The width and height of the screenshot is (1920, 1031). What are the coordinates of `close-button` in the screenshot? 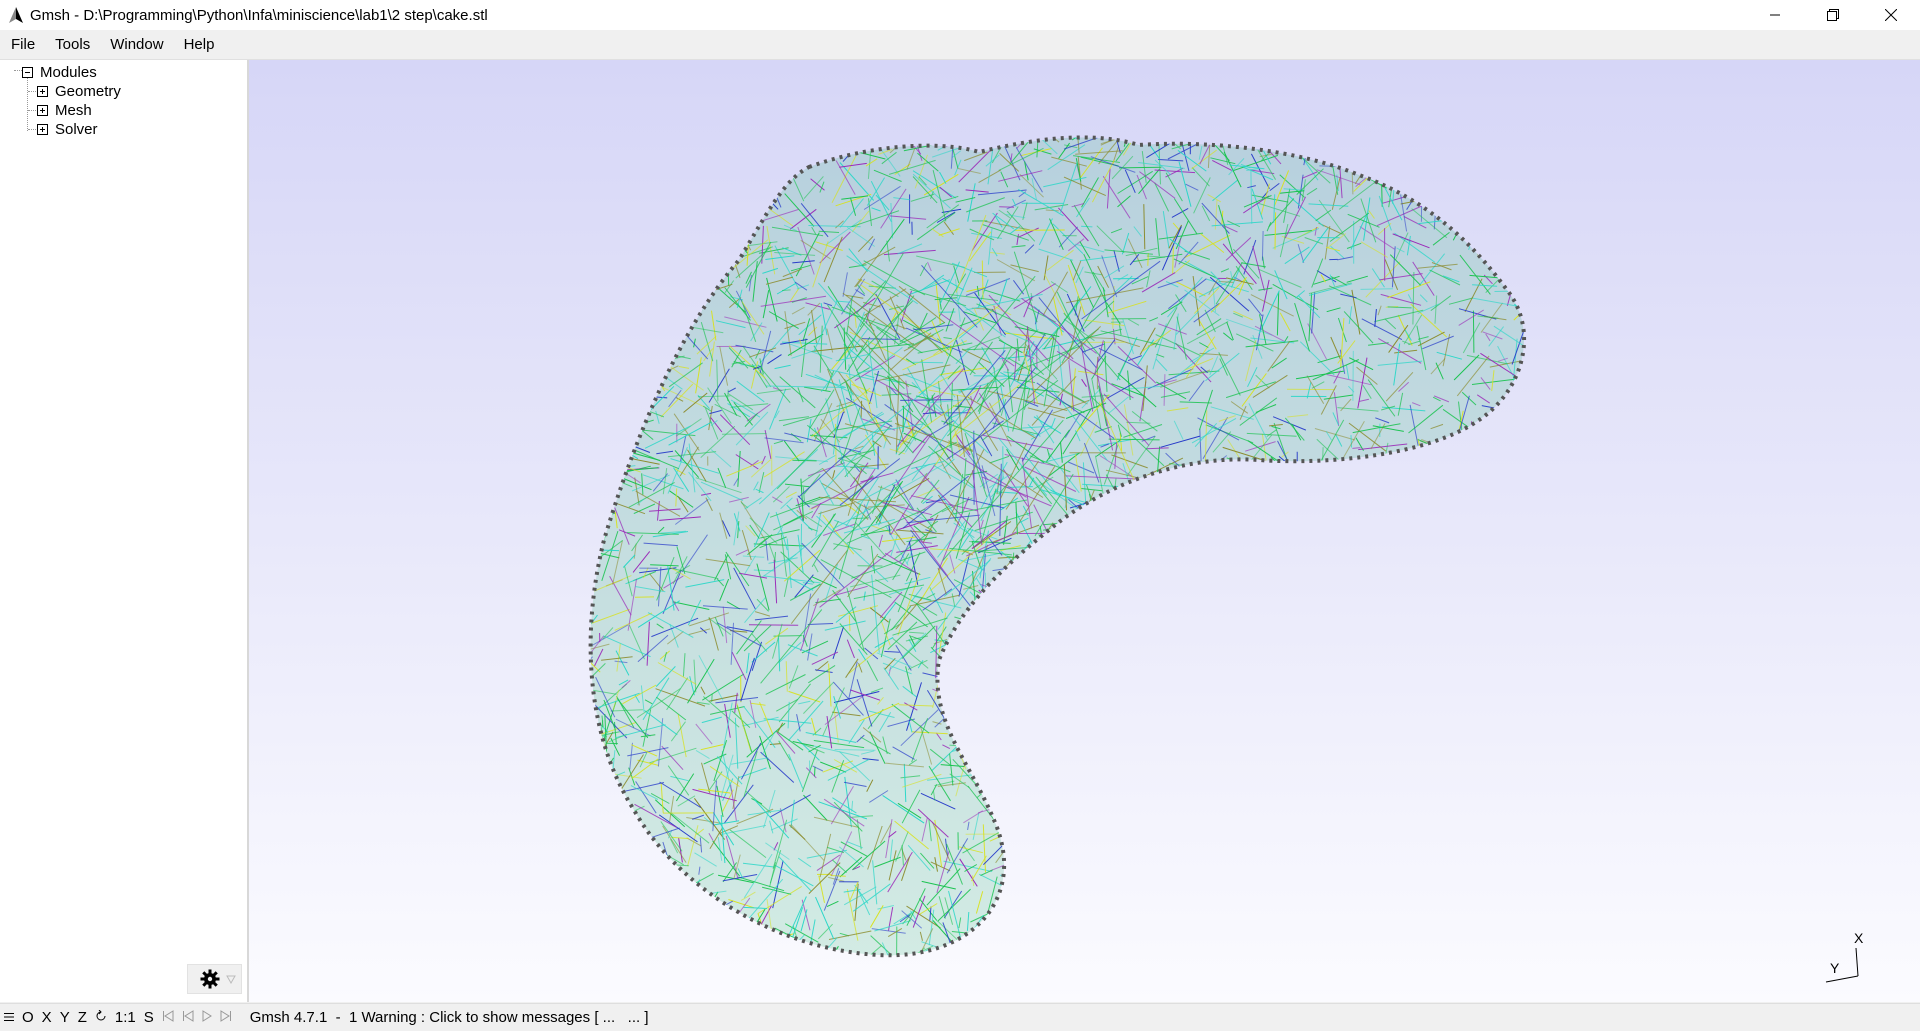 It's located at (1891, 15).